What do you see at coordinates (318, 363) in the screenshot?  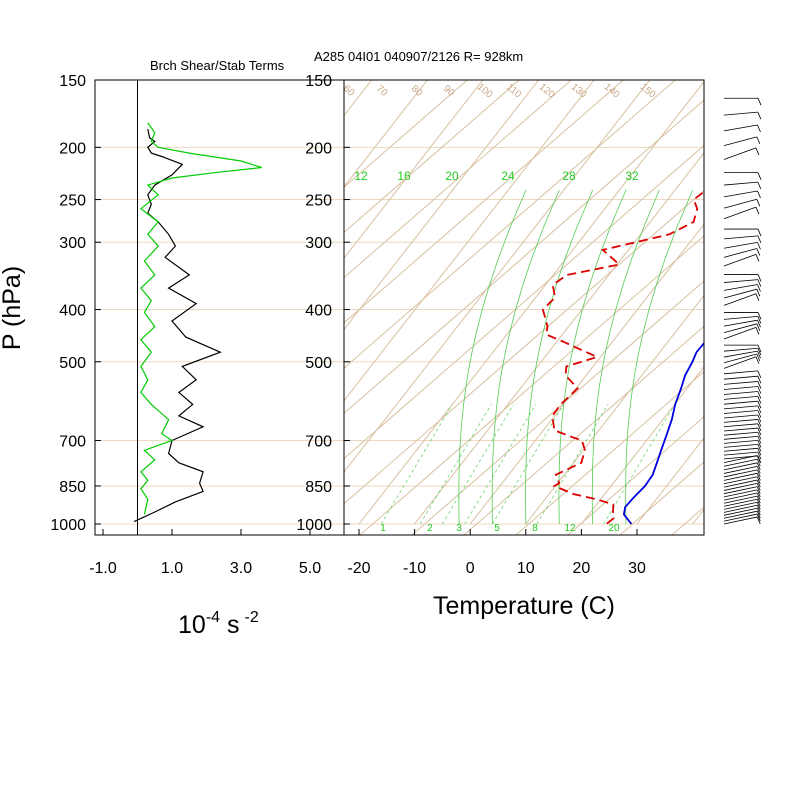 I see `right-pressure-label: 500` at bounding box center [318, 363].